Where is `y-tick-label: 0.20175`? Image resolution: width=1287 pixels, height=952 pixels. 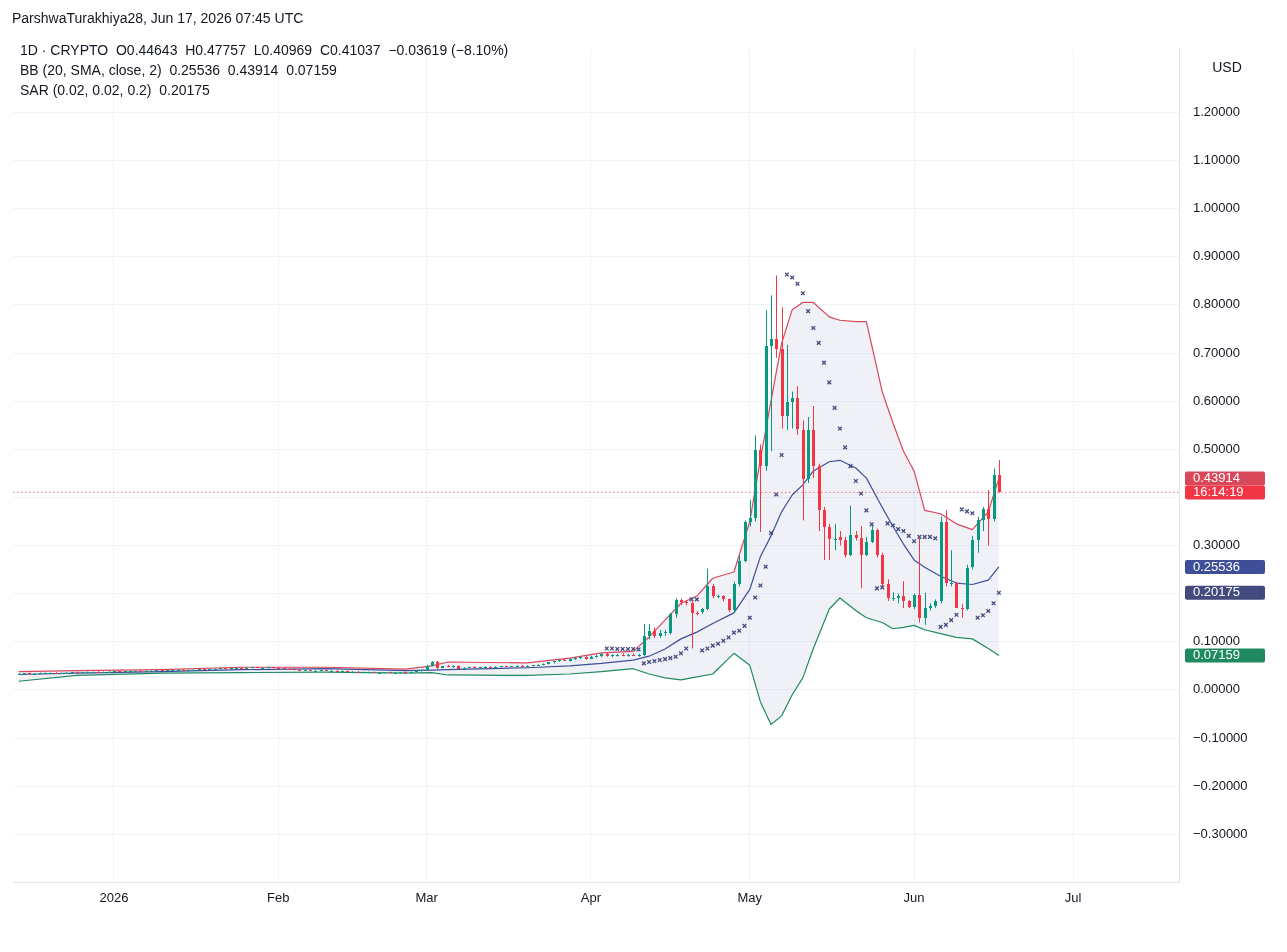 y-tick-label: 0.20175 is located at coordinates (1216, 592).